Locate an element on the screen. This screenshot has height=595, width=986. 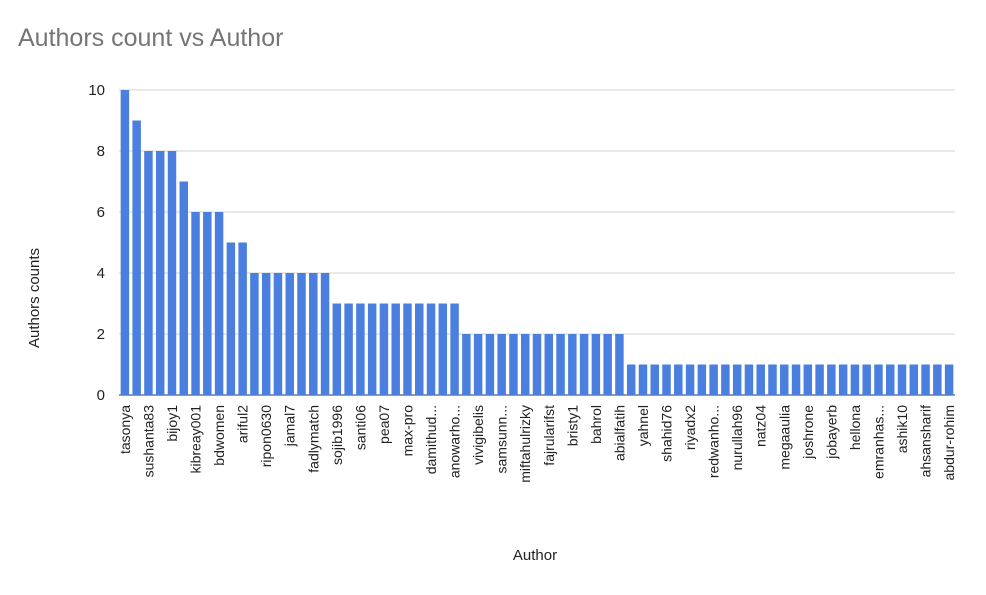
x-tick-label: bahrol is located at coordinates (596, 424).